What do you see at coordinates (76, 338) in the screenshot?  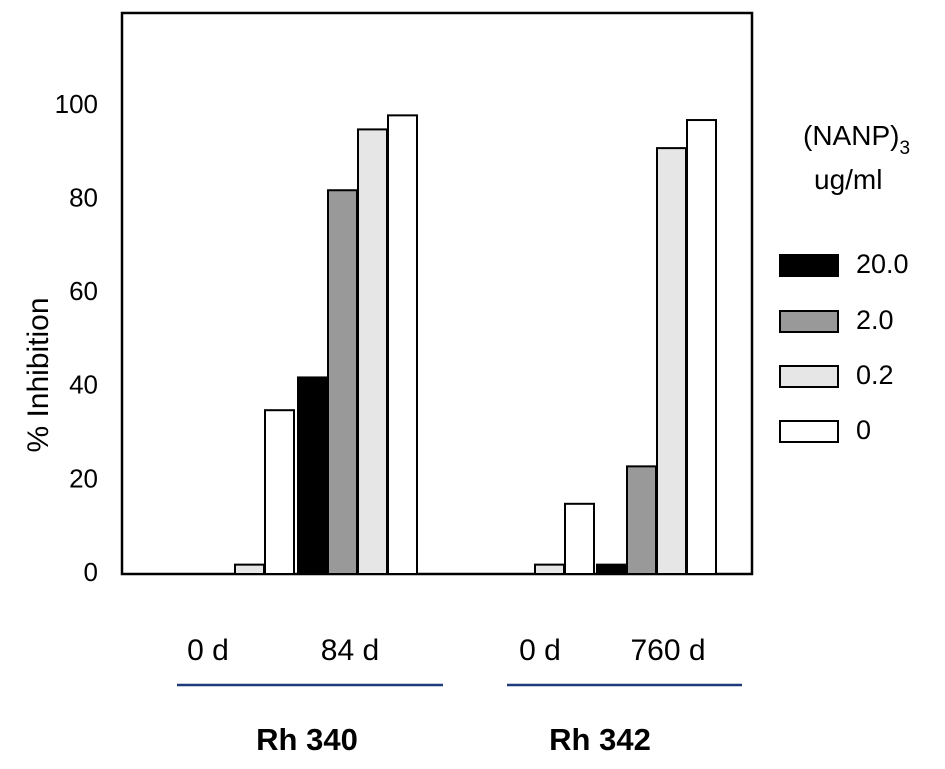 I see `y-axis-ticks: 0 20 40 60 80 100` at bounding box center [76, 338].